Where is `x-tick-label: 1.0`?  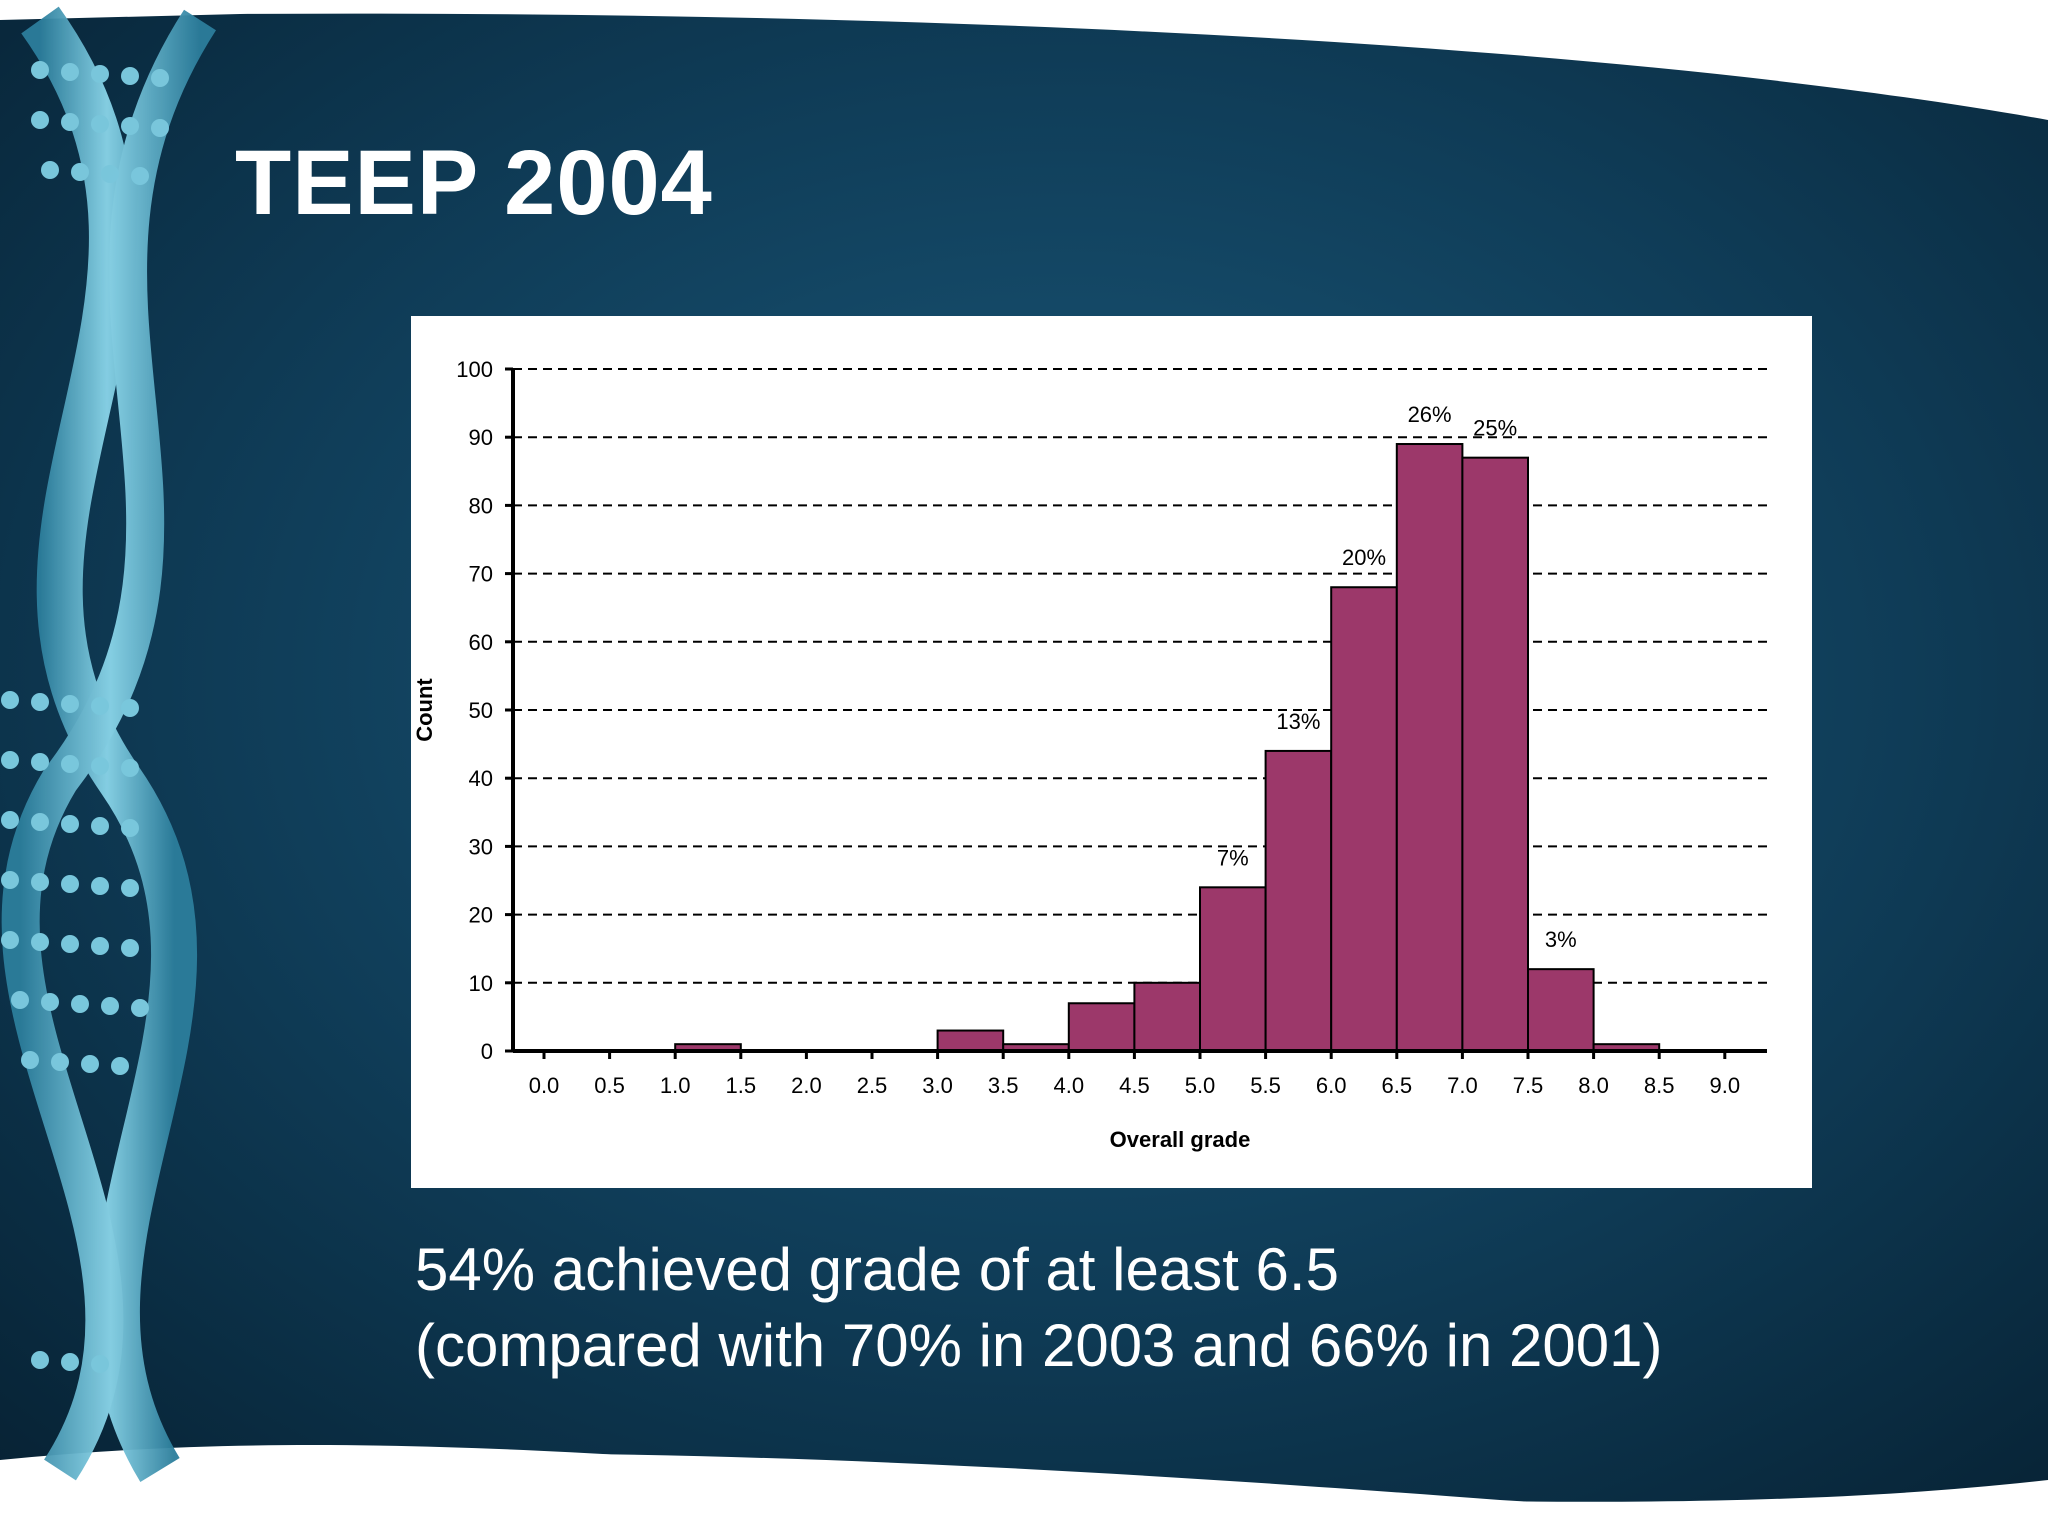 x-tick-label: 1.0 is located at coordinates (675, 1085).